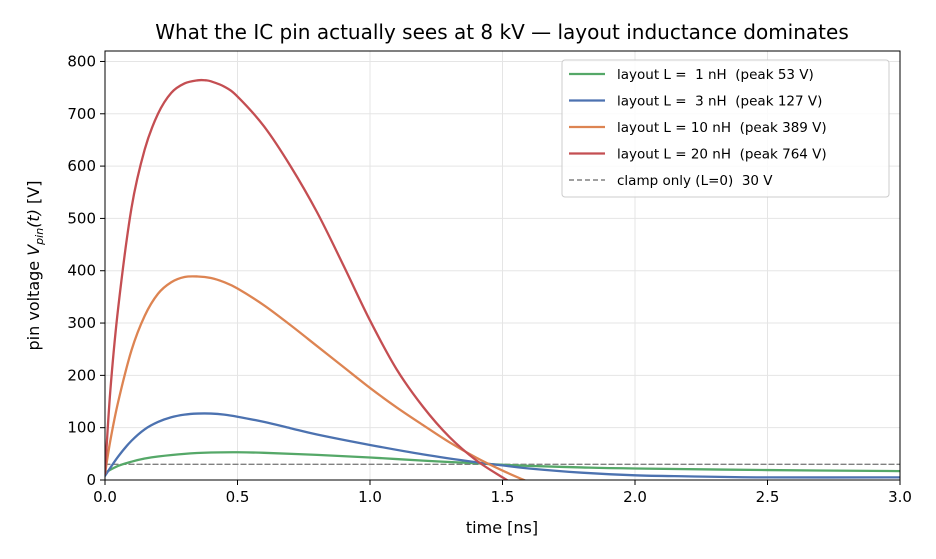 The width and height of the screenshot is (936, 559). Describe the element at coordinates (81, 323) in the screenshot. I see `y-tick-label: 300` at that location.